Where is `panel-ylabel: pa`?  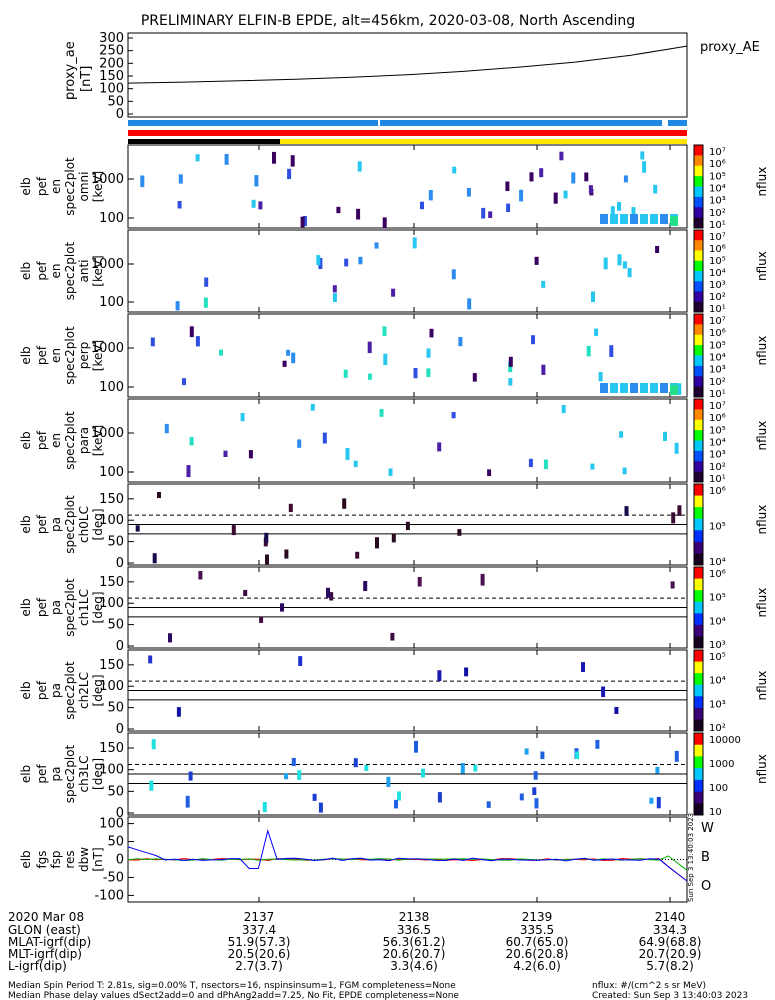 panel-ylabel: pa is located at coordinates (56, 607).